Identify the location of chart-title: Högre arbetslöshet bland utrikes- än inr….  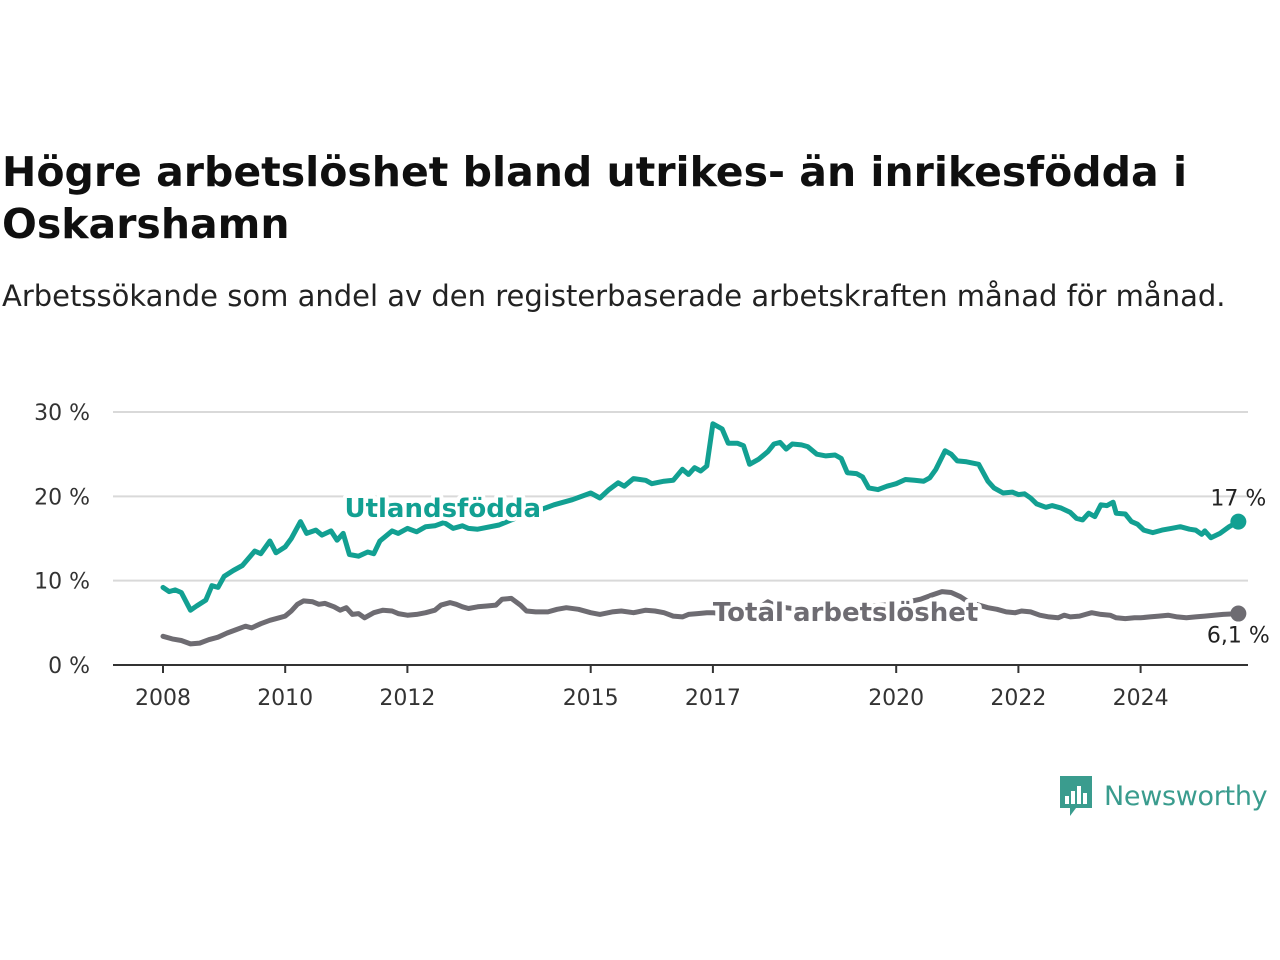
(594, 198).